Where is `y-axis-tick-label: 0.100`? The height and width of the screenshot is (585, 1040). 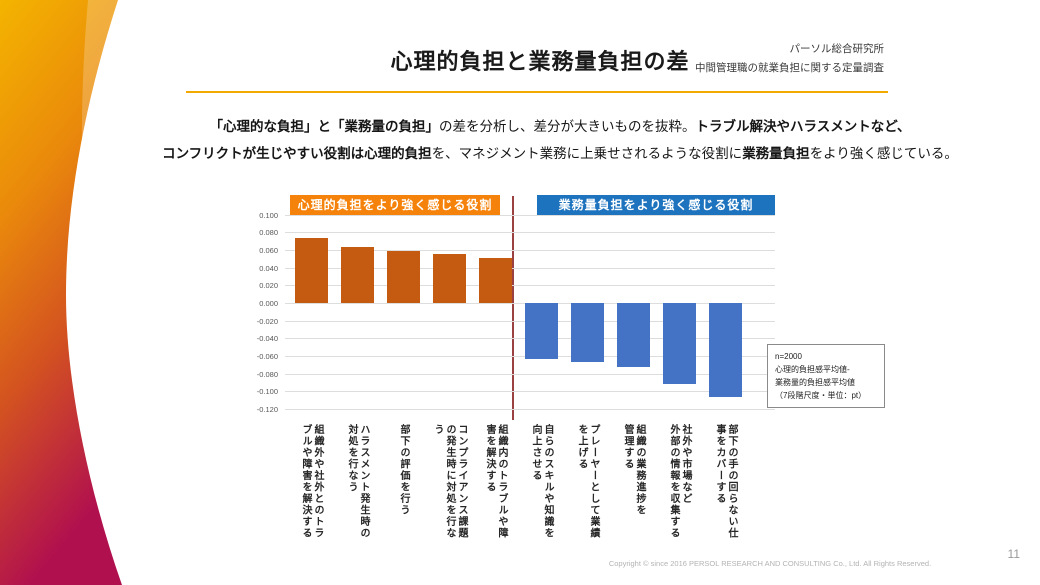
y-axis-tick-label: 0.100 is located at coordinates (268, 215).